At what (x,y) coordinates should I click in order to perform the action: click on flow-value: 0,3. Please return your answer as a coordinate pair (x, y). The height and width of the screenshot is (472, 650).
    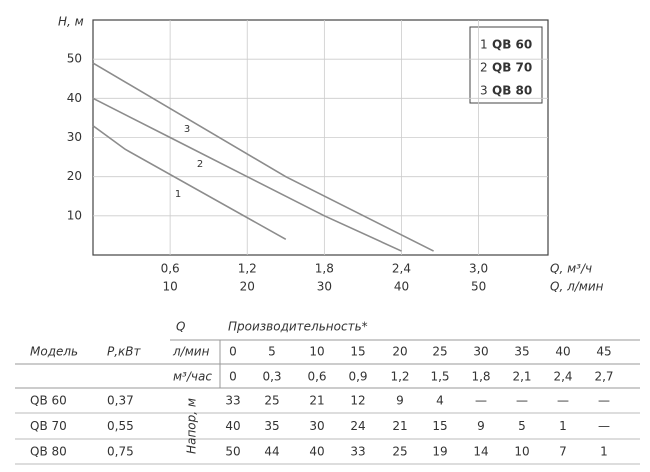
    Looking at the image, I should click on (271, 377).